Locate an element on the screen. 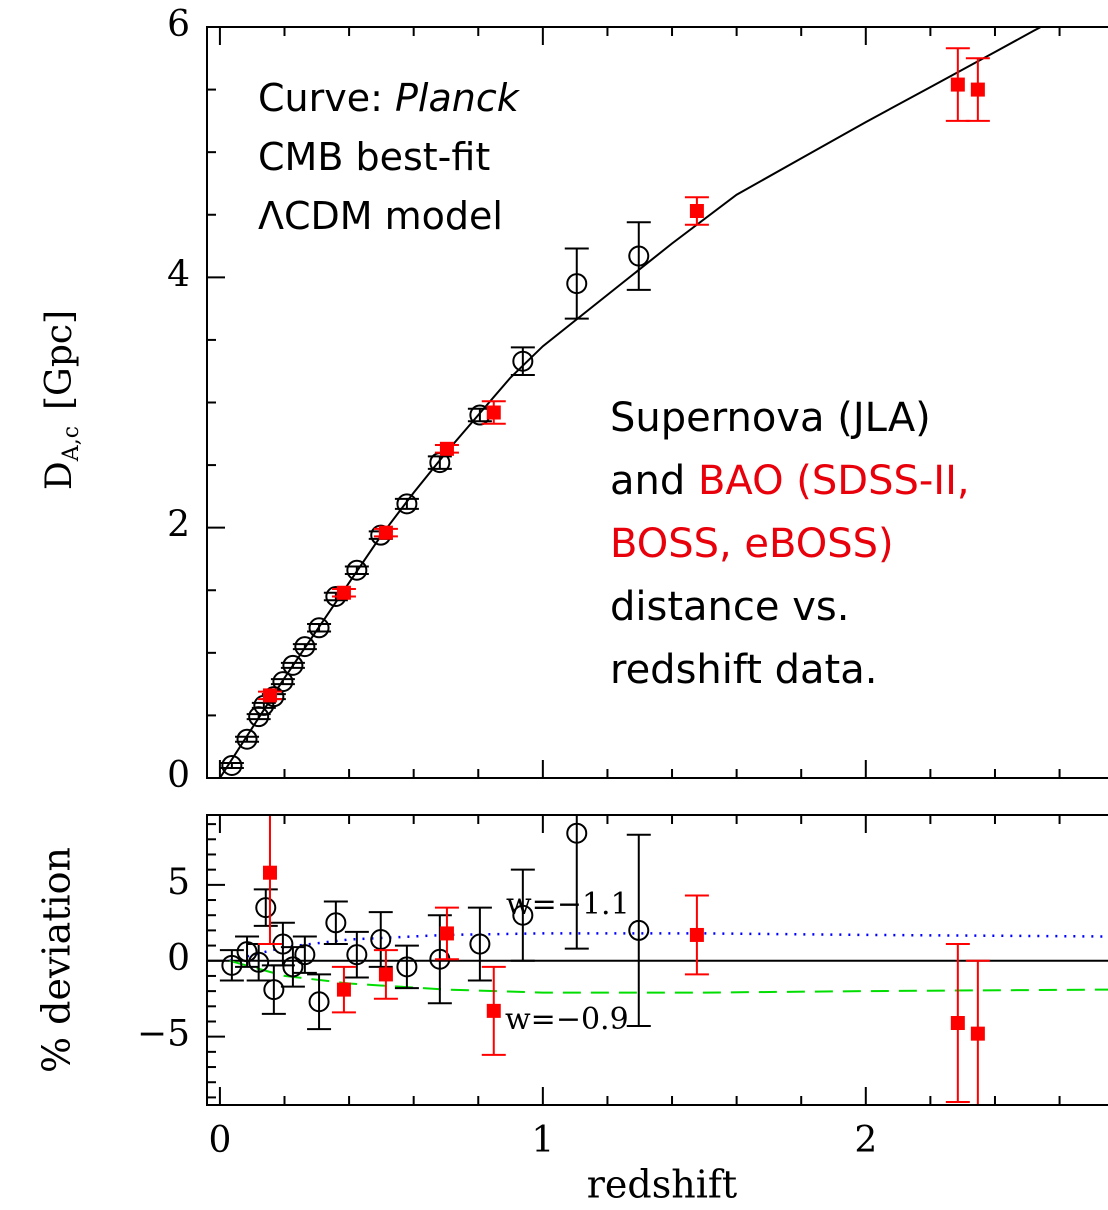 The height and width of the screenshot is (1210, 1108). annotation-text: Planck is located at coordinates (458, 98).